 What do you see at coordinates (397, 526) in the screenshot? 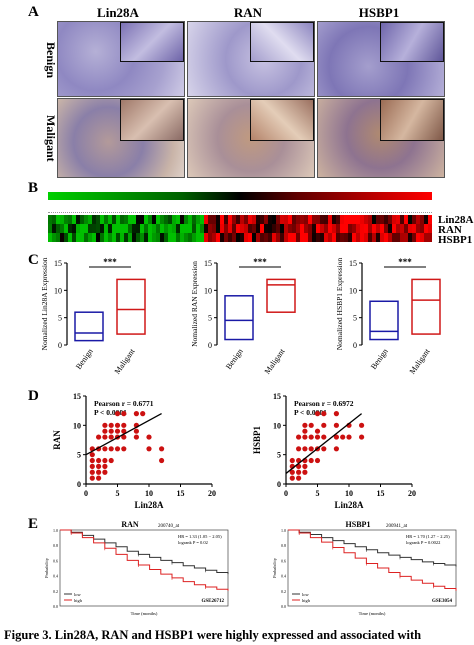
I see `km-probe: 200941_at` at bounding box center [397, 526].